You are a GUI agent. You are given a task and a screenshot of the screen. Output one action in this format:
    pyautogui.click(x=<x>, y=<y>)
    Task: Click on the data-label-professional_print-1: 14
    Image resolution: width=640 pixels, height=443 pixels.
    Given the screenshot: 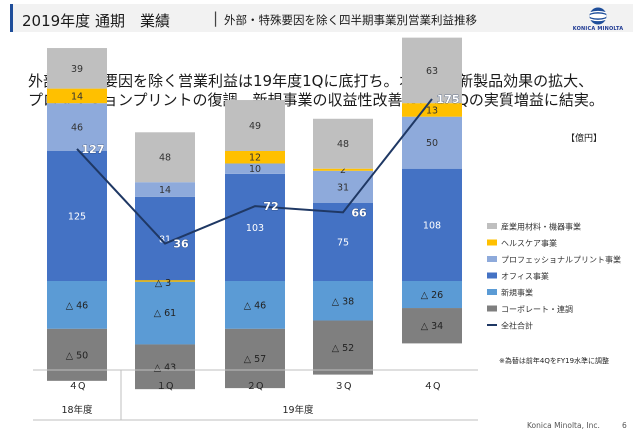 What is the action you would take?
    pyautogui.click(x=165, y=190)
    